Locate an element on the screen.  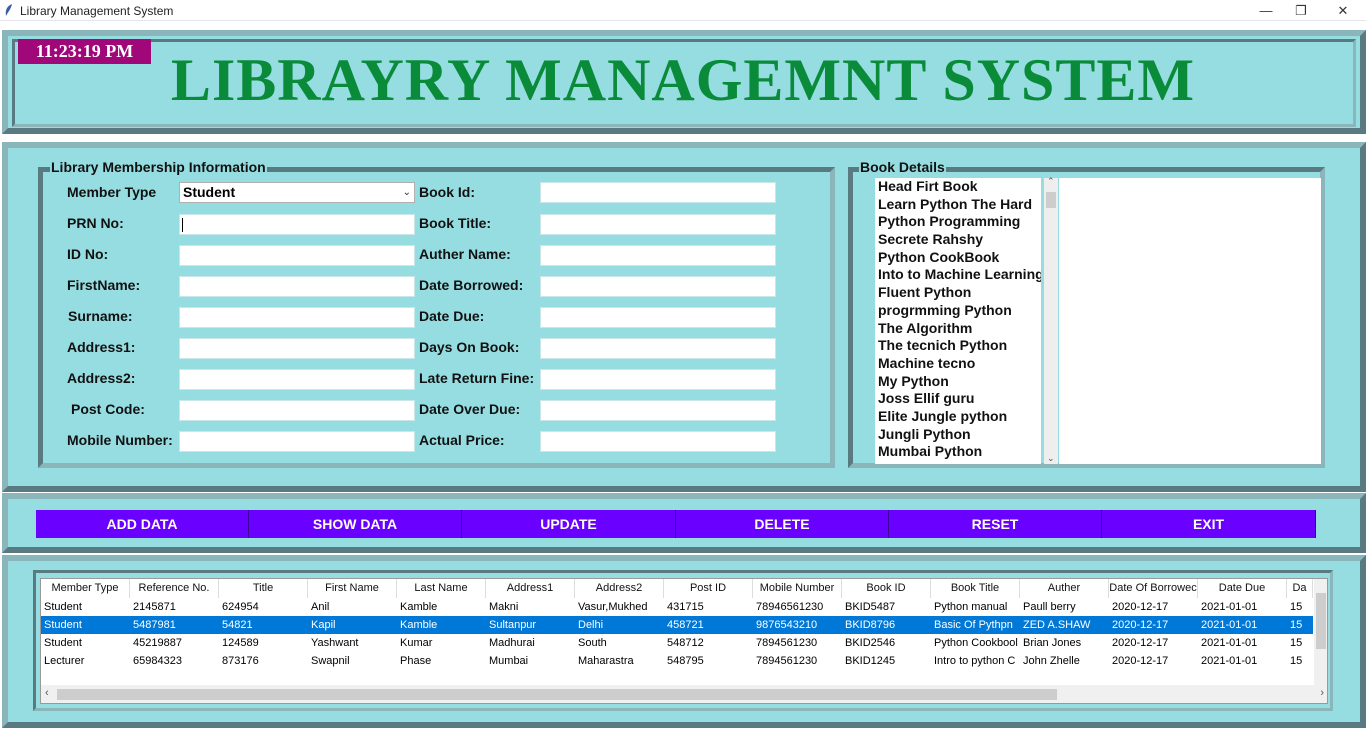
prn-field is located at coordinates (297, 224).